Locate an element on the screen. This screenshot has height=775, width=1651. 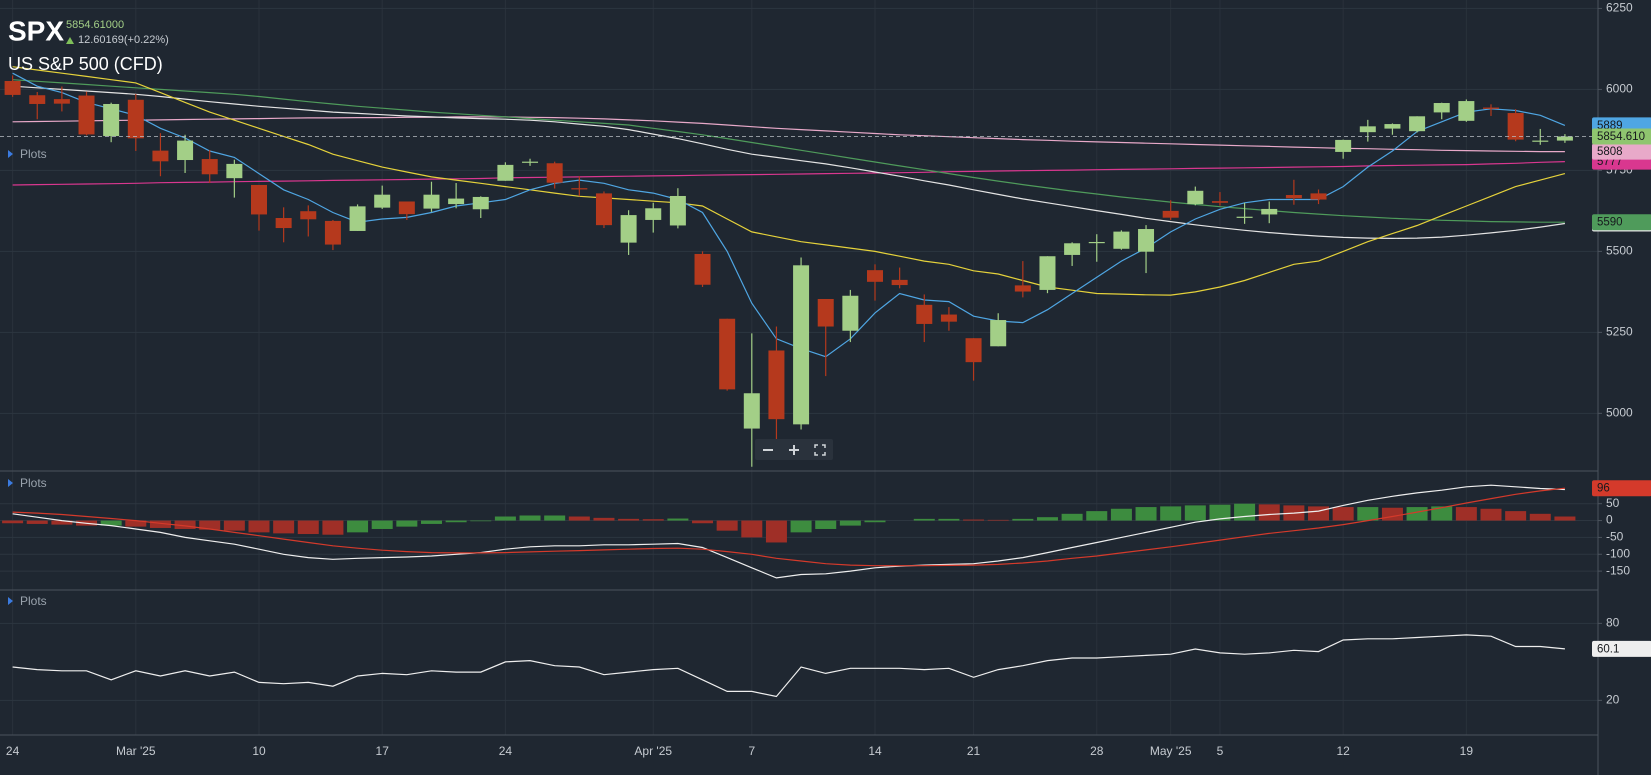
price-change: 12.60169(+0.22%) is located at coordinates (123, 40).